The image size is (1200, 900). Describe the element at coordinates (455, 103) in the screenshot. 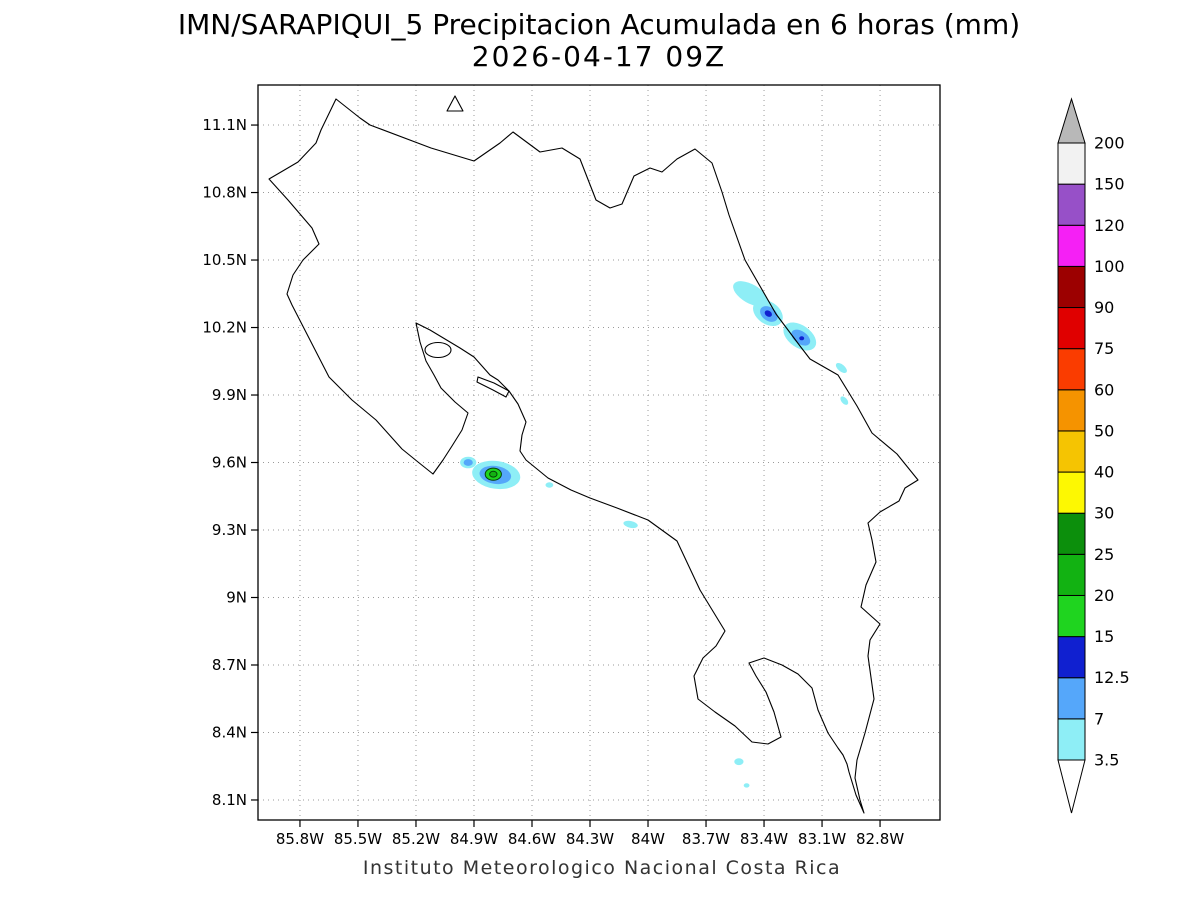

I see `lake-island-triangle` at that location.